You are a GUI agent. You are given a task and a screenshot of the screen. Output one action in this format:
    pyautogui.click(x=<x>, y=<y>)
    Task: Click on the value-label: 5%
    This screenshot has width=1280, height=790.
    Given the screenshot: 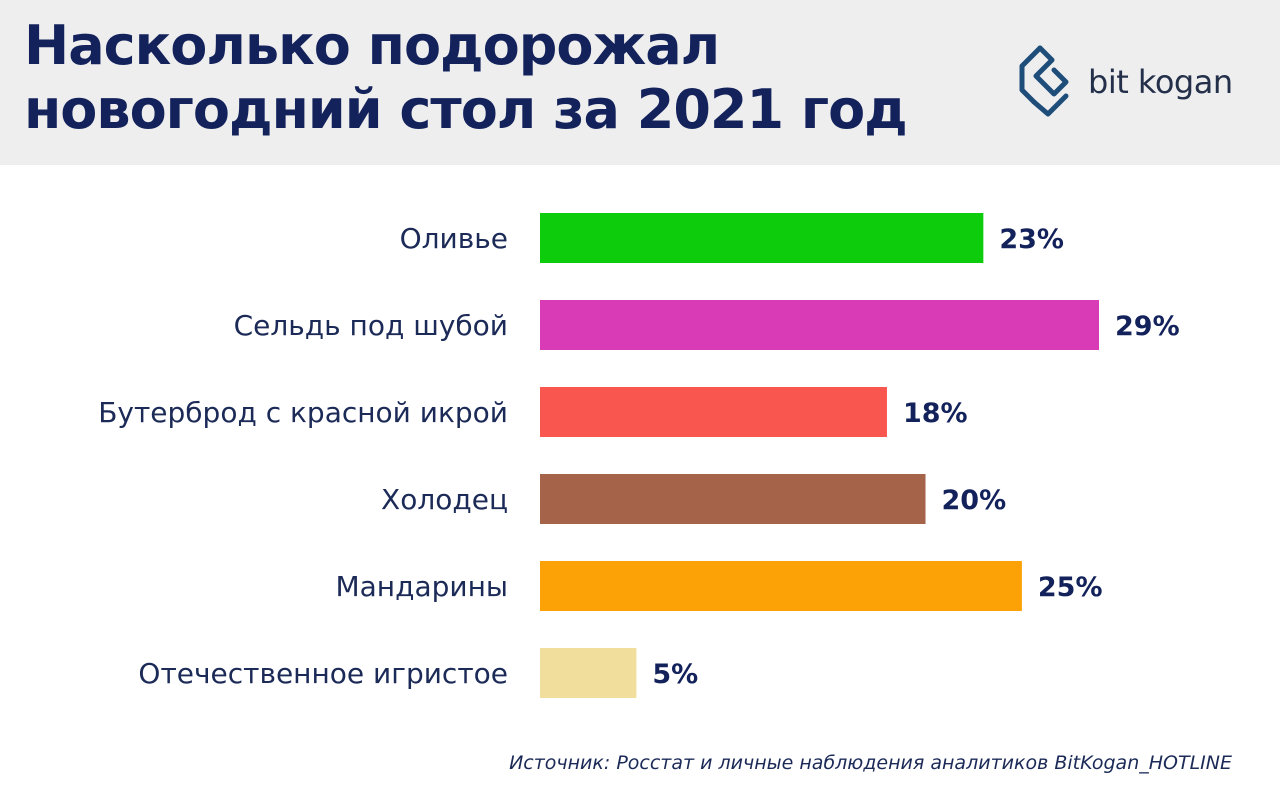 What is the action you would take?
    pyautogui.click(x=675, y=674)
    